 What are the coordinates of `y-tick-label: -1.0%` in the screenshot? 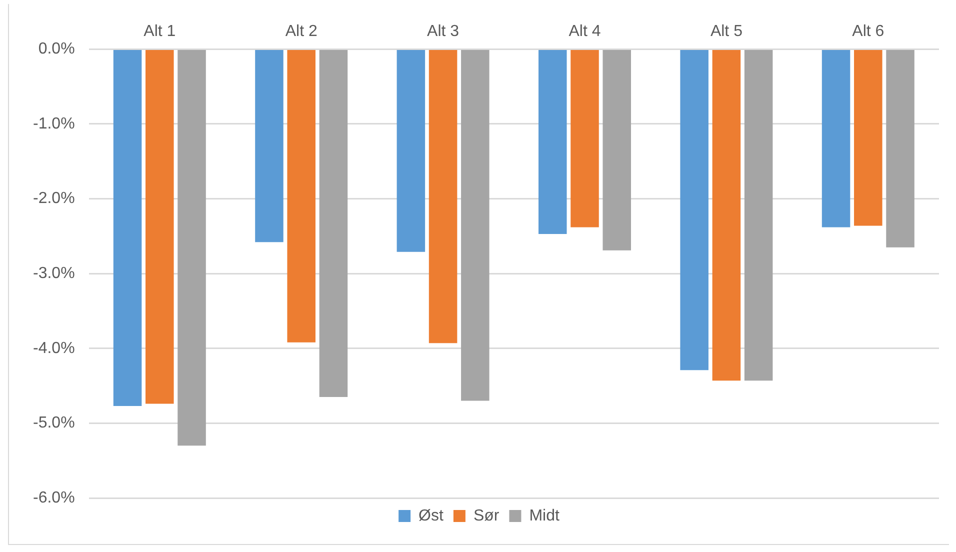 It's located at (54, 123).